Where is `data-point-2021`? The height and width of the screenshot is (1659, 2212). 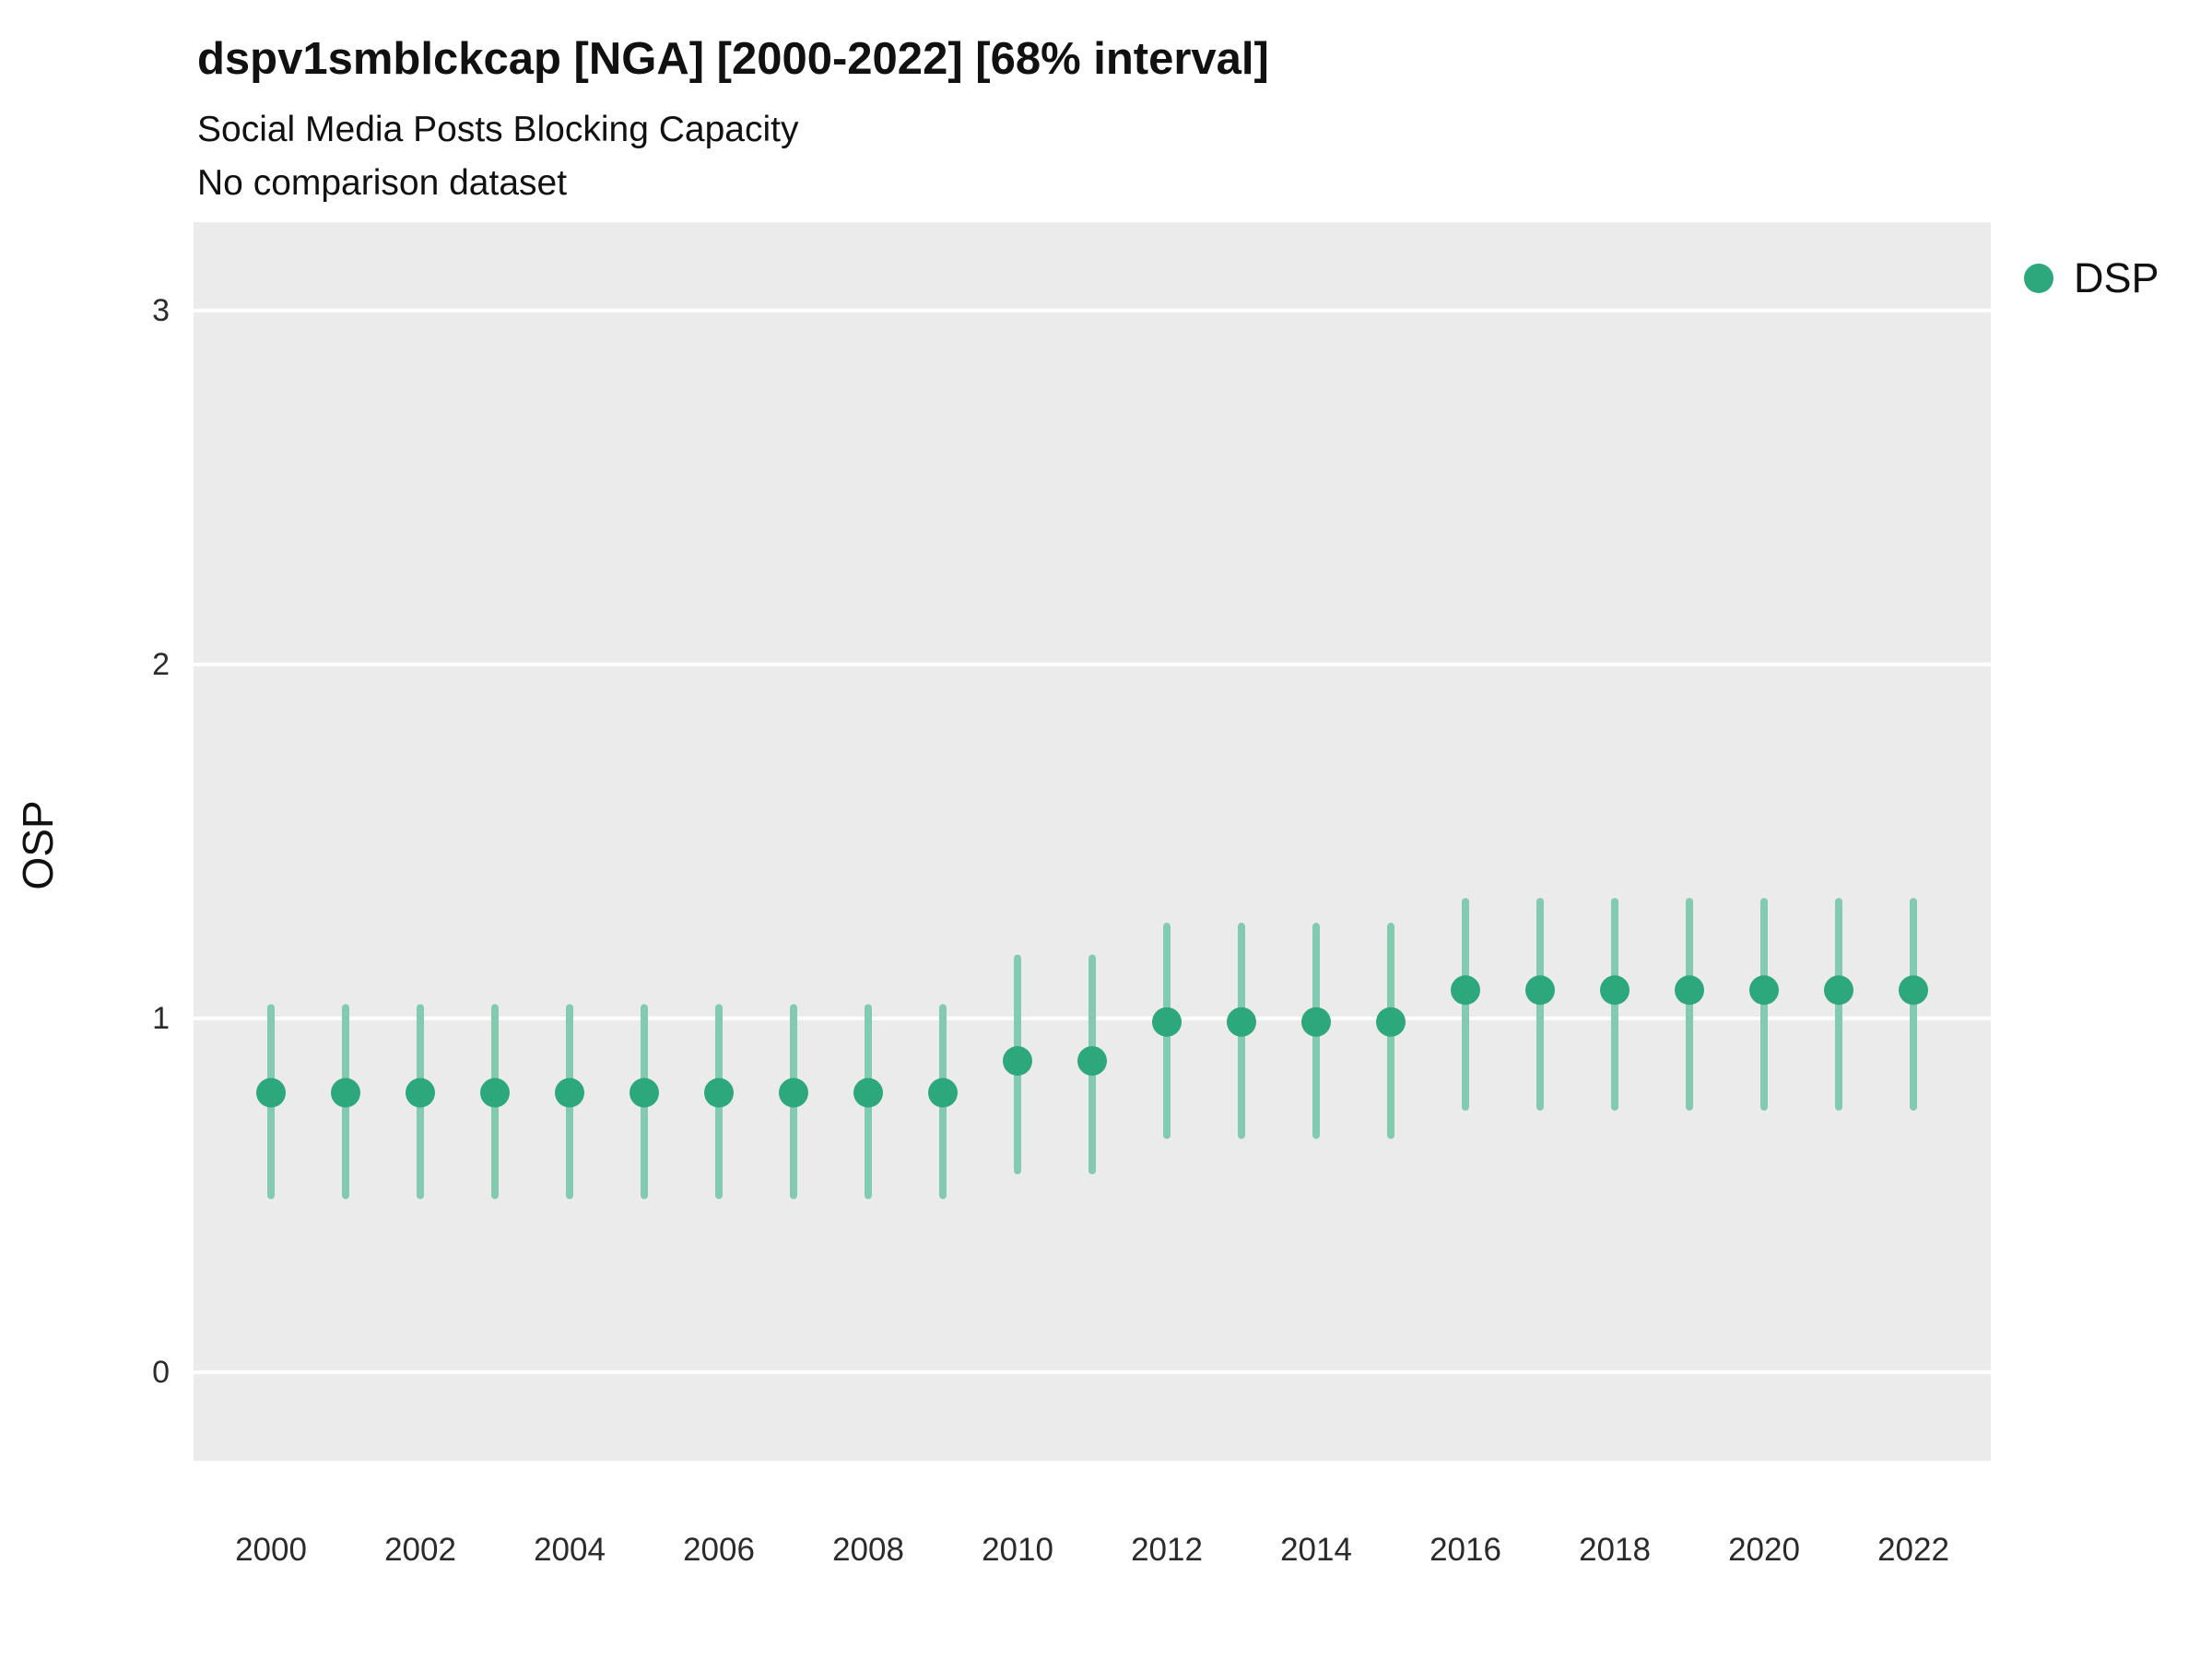
data-point-2021 is located at coordinates (1838, 990).